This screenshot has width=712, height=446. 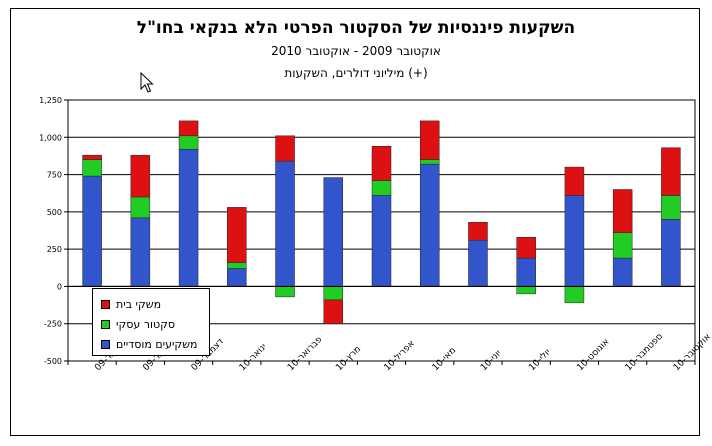 What do you see at coordinates (105, 304) in the screenshot?
I see `legend-swatch-household` at bounding box center [105, 304].